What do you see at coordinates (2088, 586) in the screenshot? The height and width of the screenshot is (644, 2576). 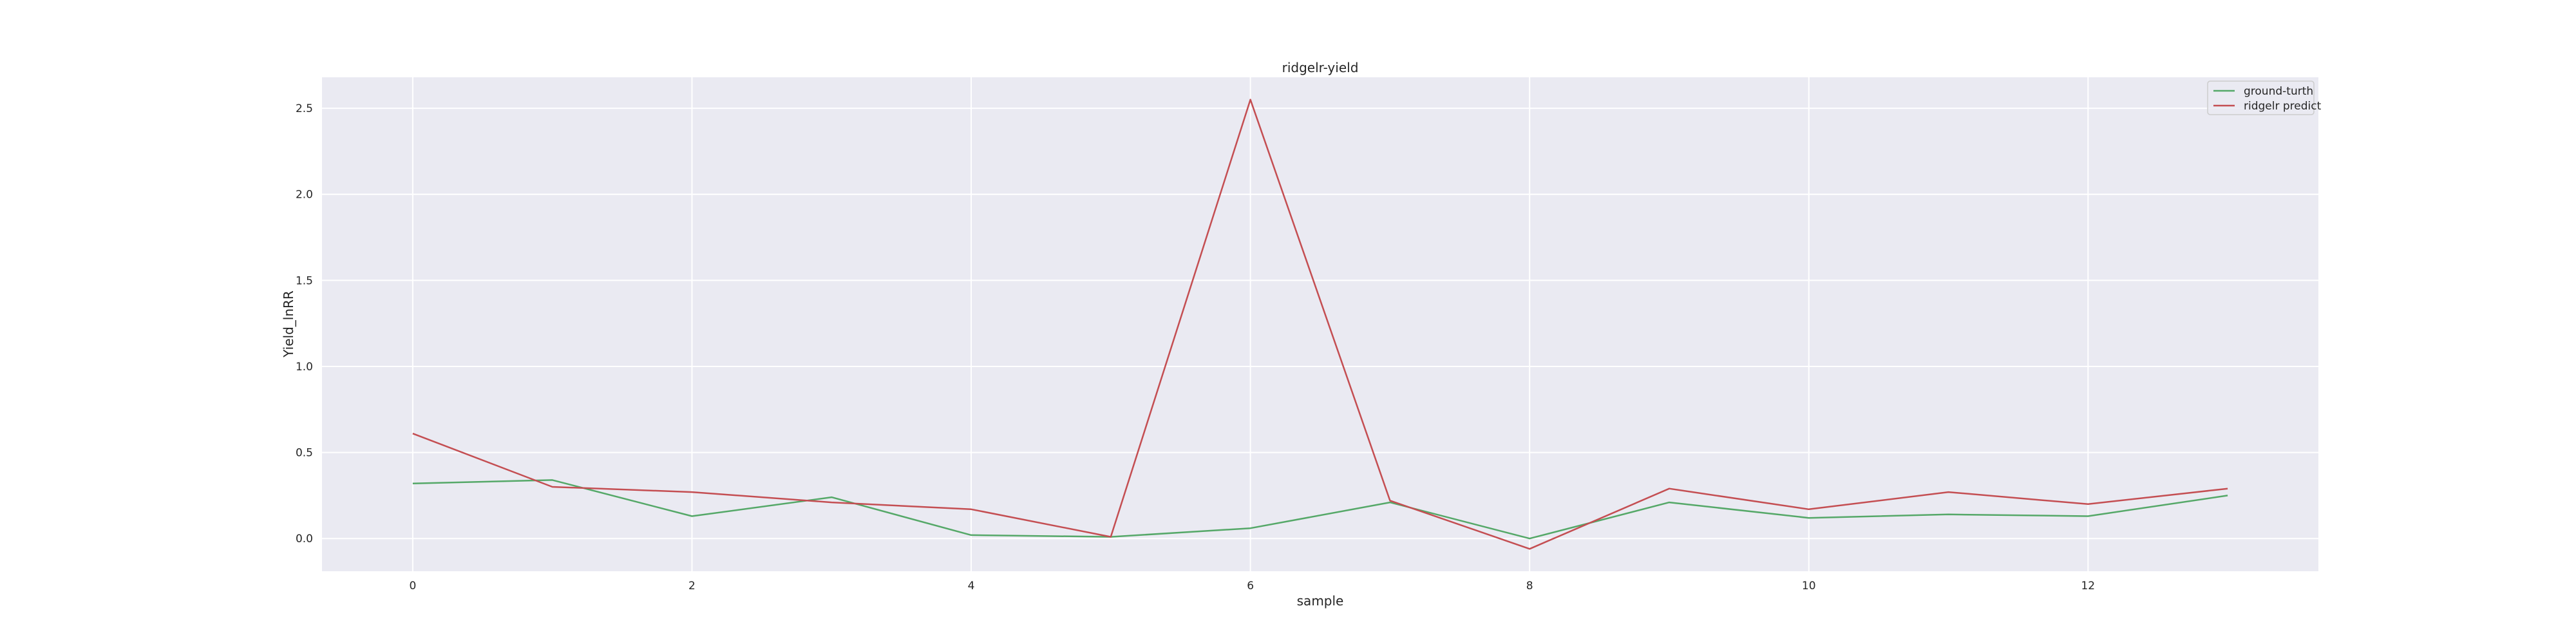 I see `x-tick-label: 12` at bounding box center [2088, 586].